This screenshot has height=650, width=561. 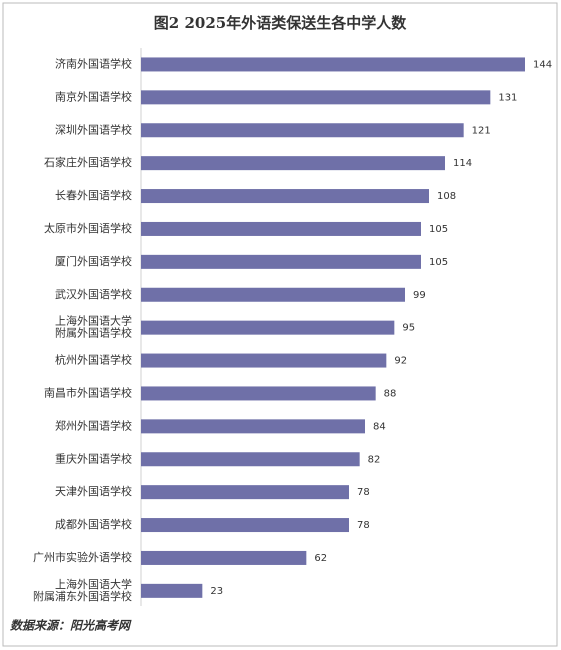 What do you see at coordinates (88, 228) in the screenshot?
I see `category-label: 太原市外国语学校` at bounding box center [88, 228].